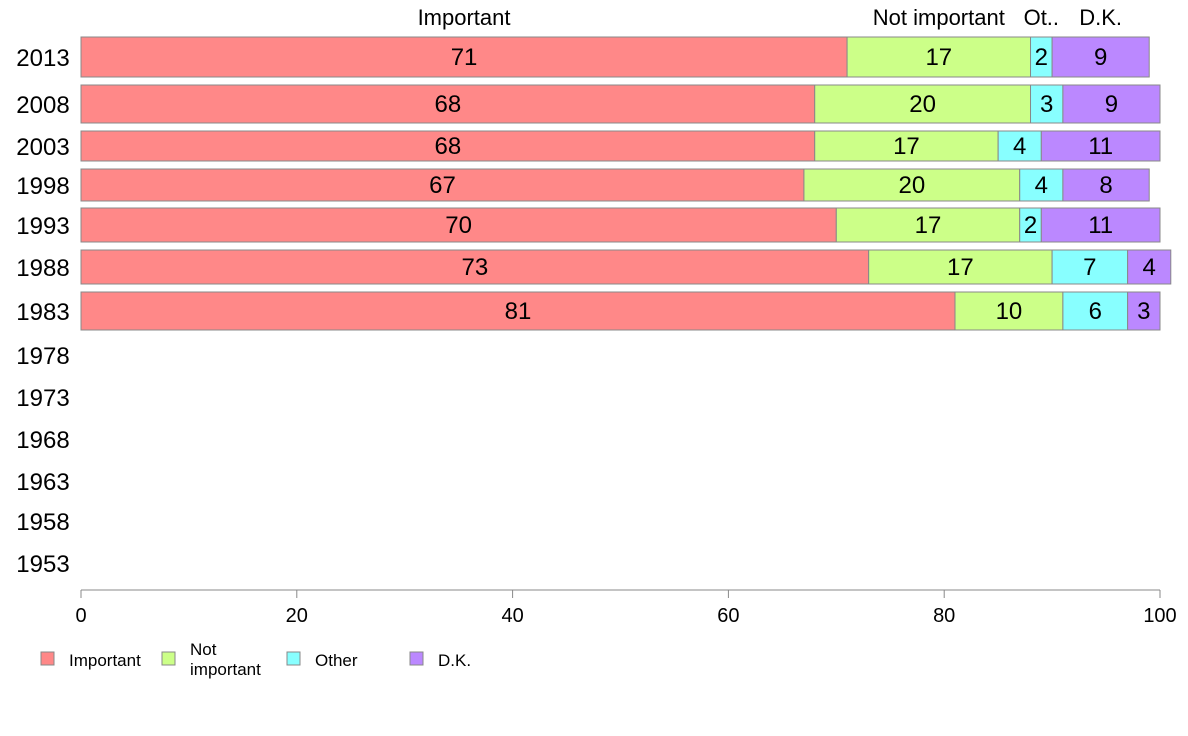 This screenshot has height=736, width=1188. I want to click on bar-value-label: 67, so click(442, 185).